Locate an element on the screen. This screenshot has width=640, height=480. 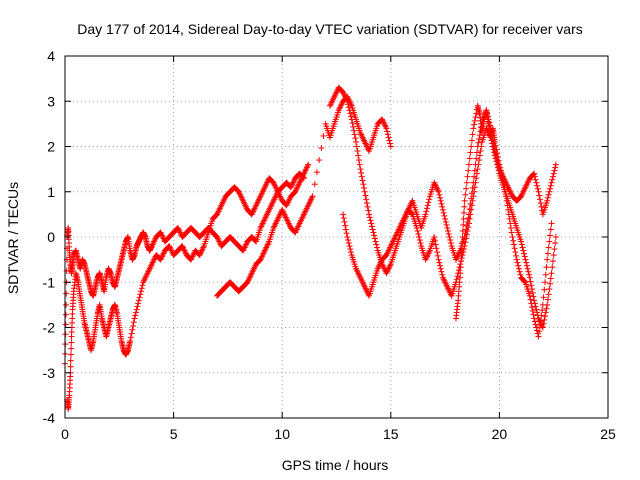
y-axis-label: SDTVAR / TECUs is located at coordinates (13, 238).